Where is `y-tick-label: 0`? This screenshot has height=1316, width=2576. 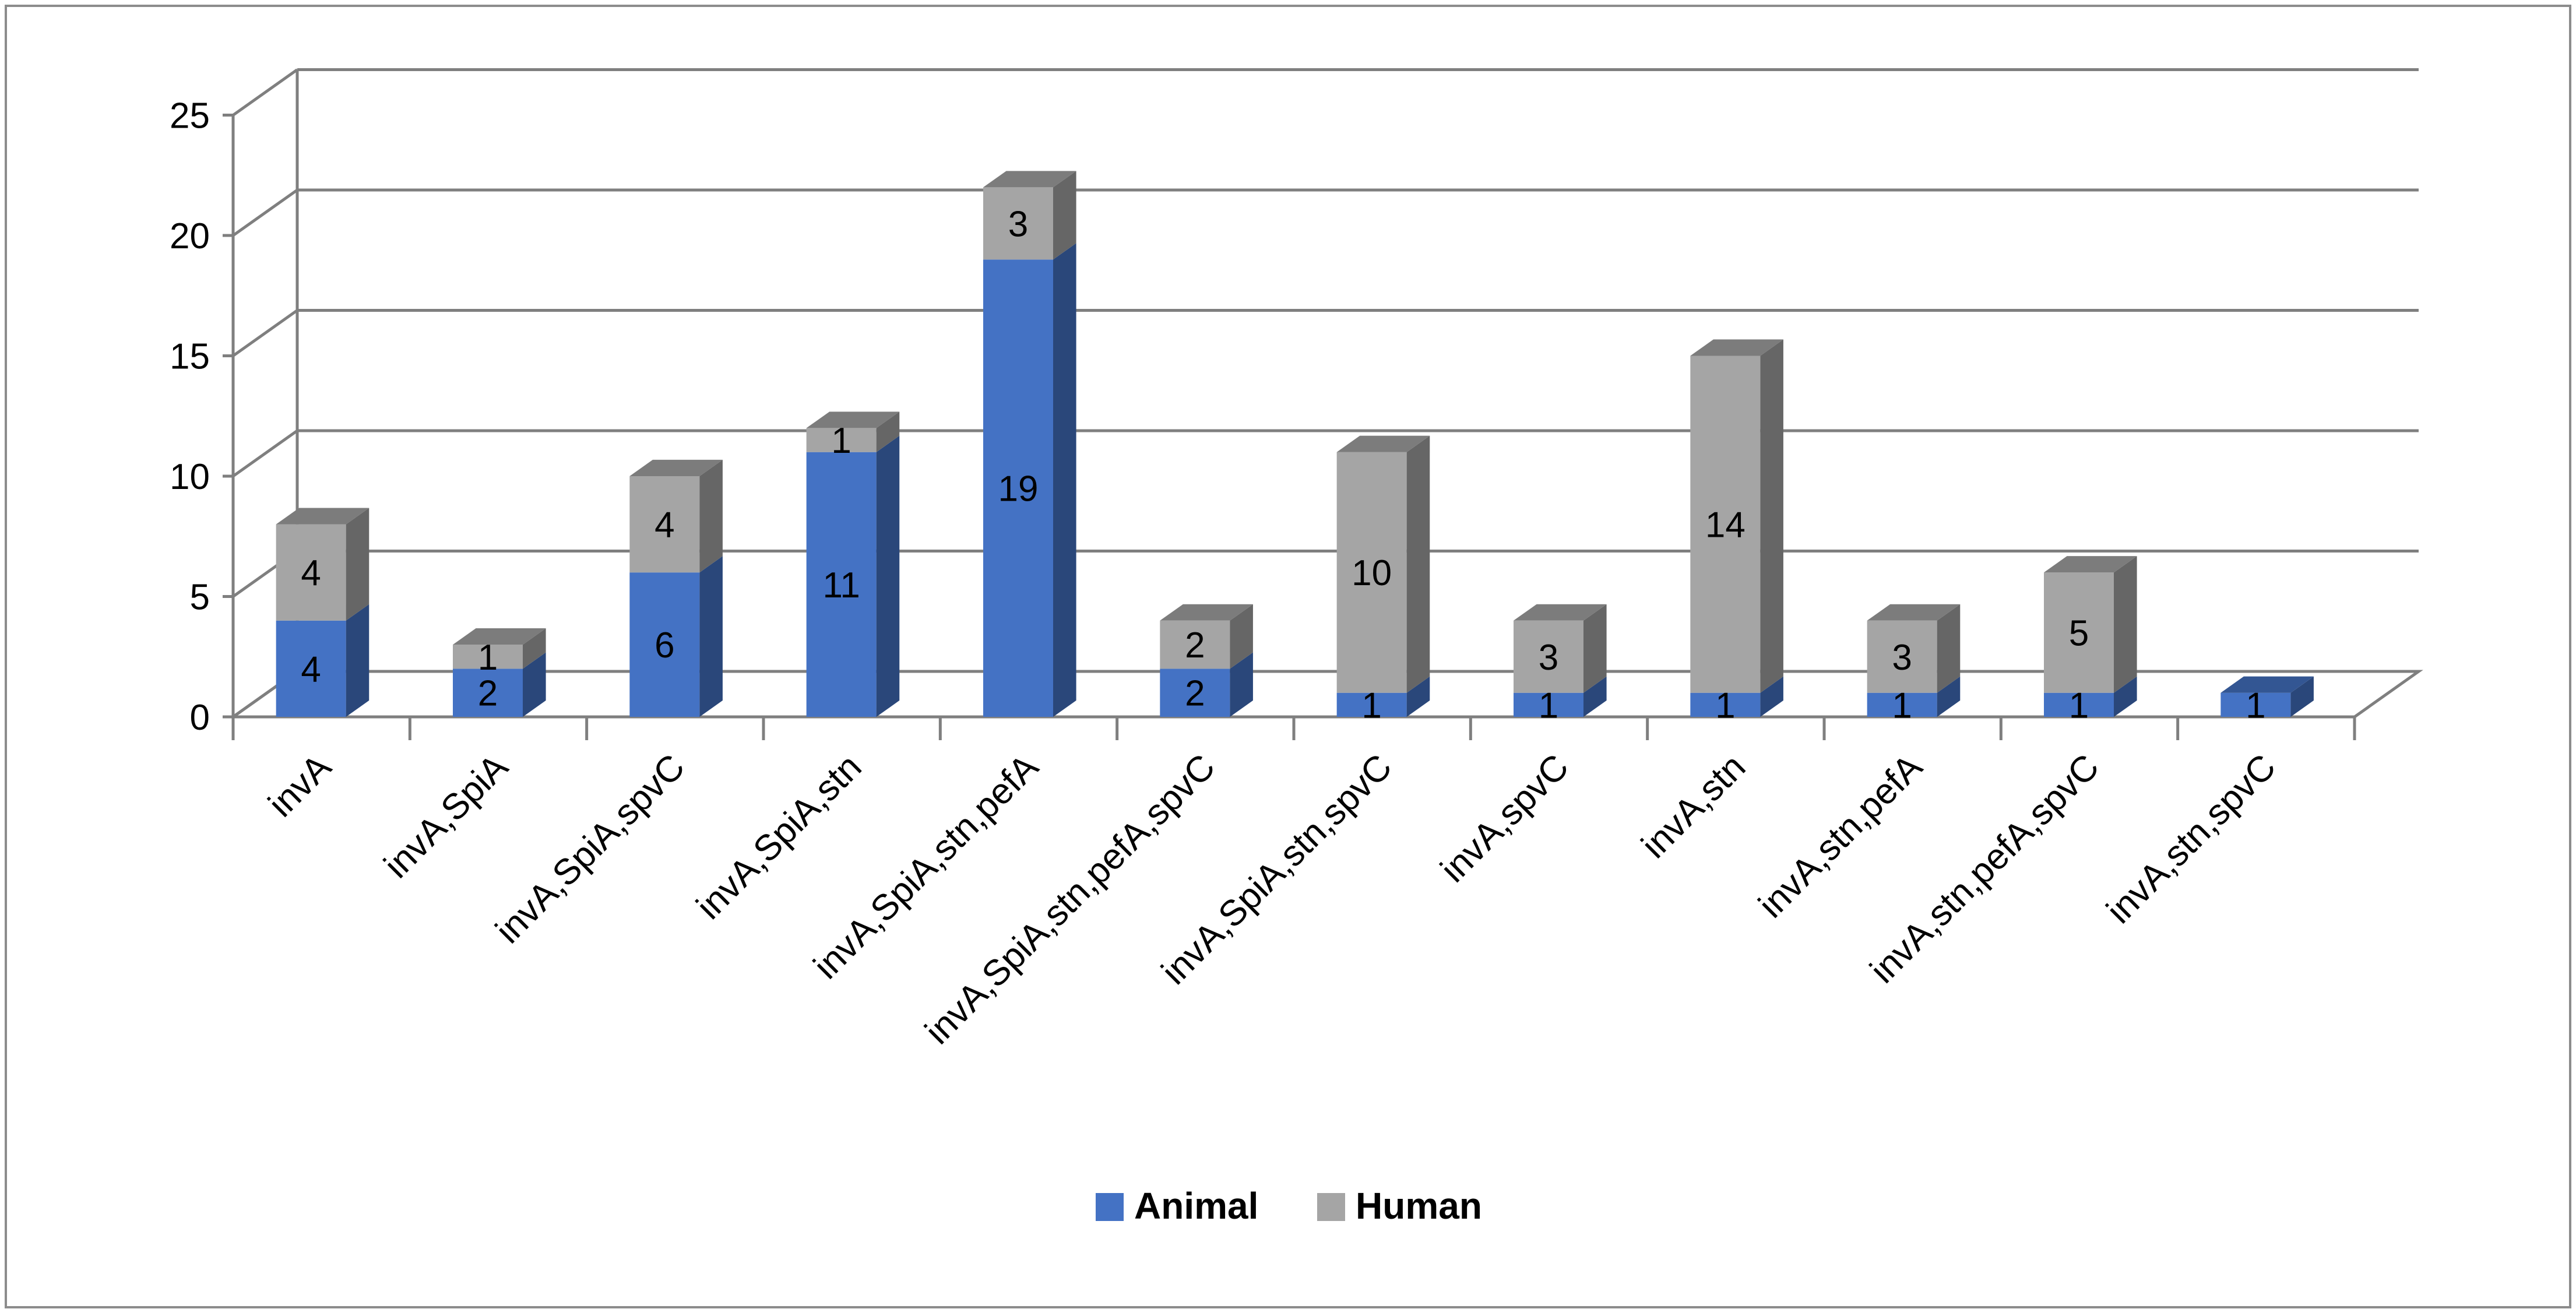 y-tick-label: 0 is located at coordinates (200, 718).